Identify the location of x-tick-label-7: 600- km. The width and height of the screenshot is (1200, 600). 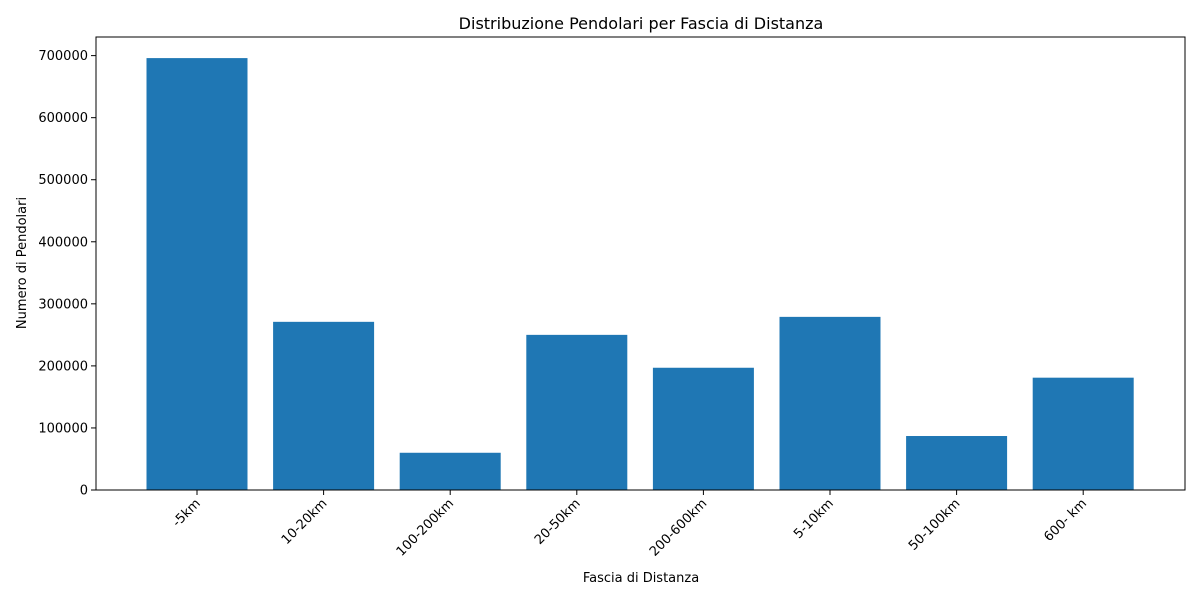
(1065, 520).